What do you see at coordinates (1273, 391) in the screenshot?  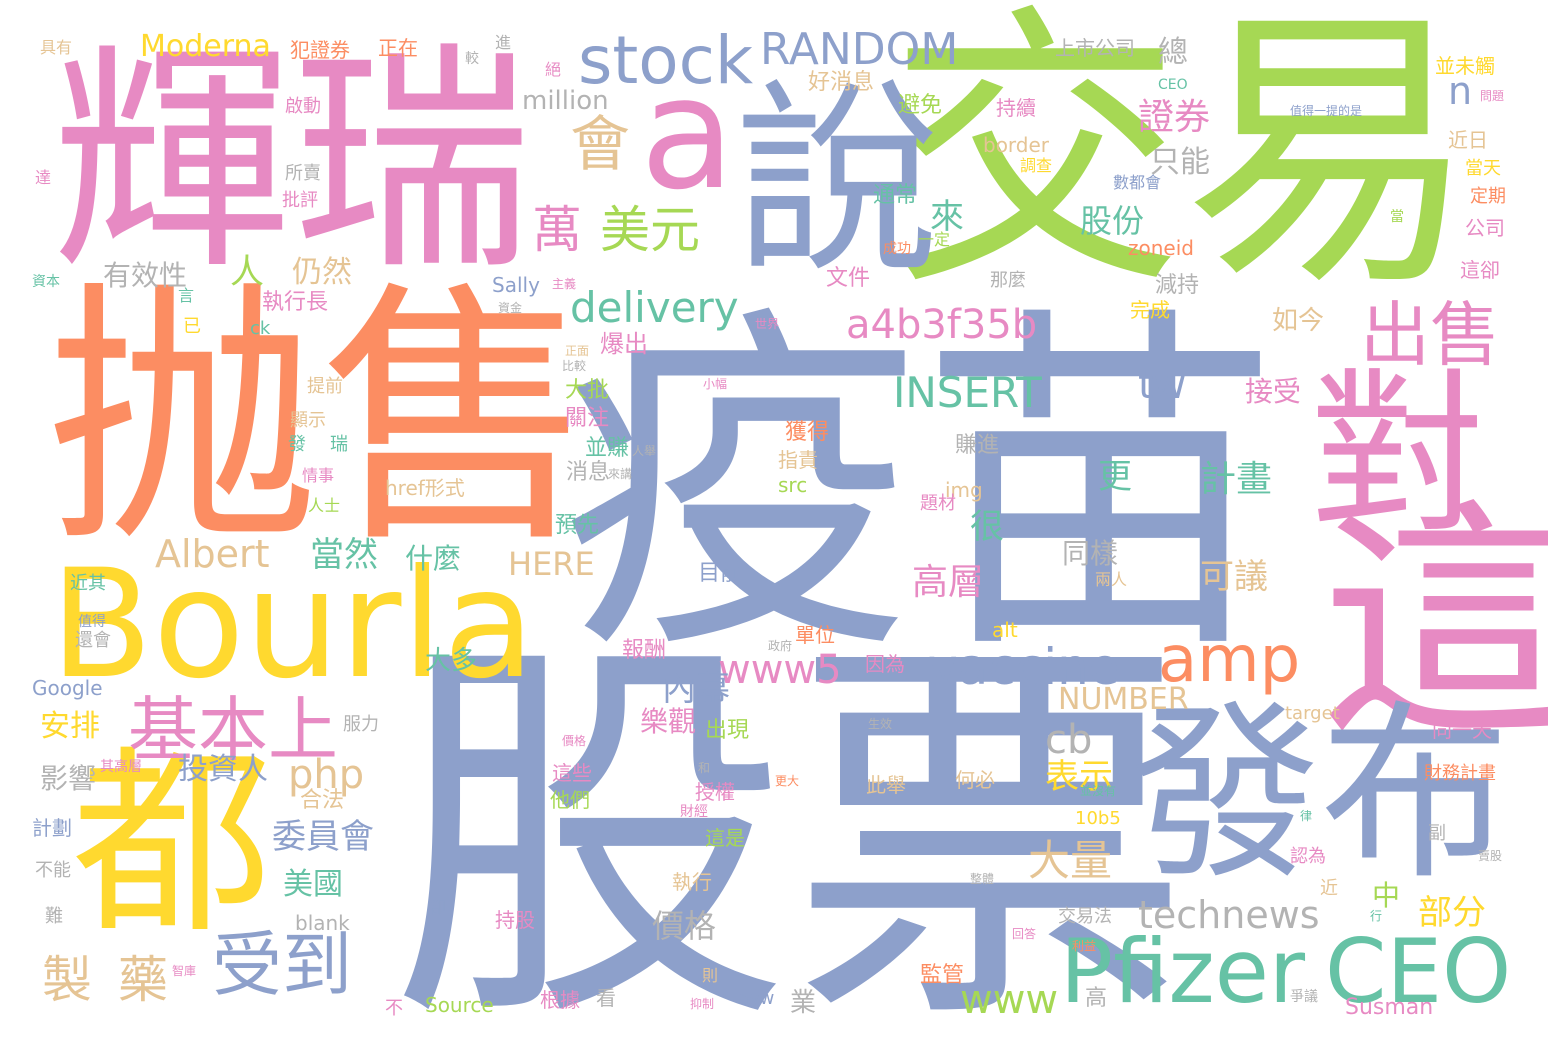 I see `word-accept: 接受` at bounding box center [1273, 391].